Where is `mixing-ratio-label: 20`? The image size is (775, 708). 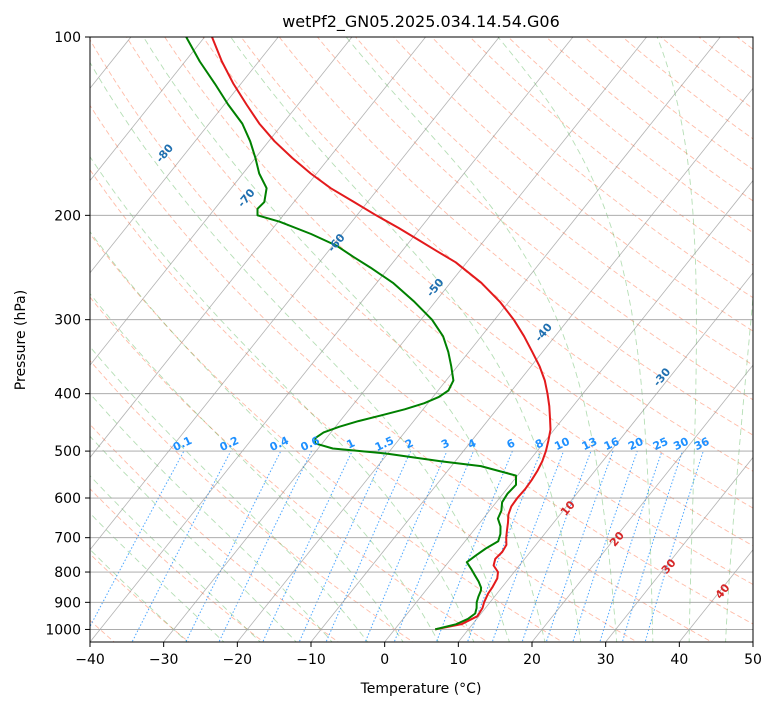 mixing-ratio-label: 20 is located at coordinates (636, 444).